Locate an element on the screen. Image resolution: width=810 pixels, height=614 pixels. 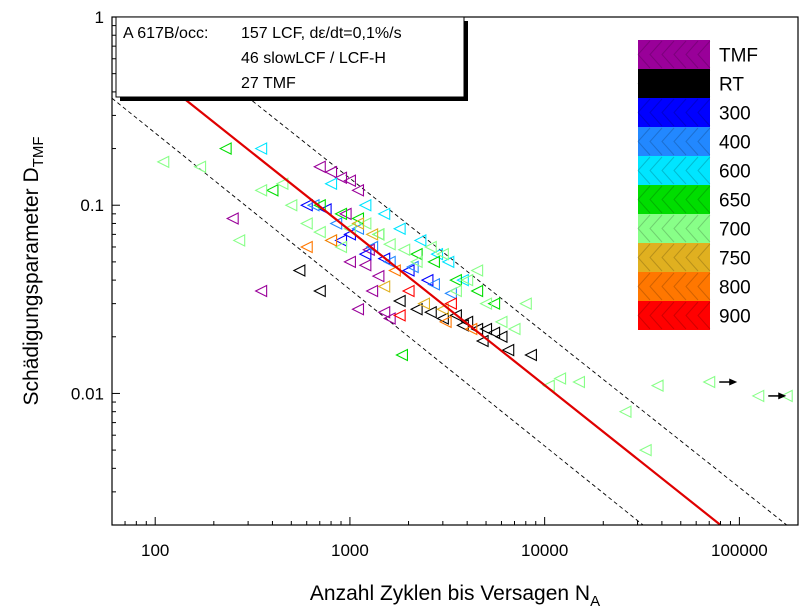
legend-label-600: 600 is located at coordinates (735, 172).